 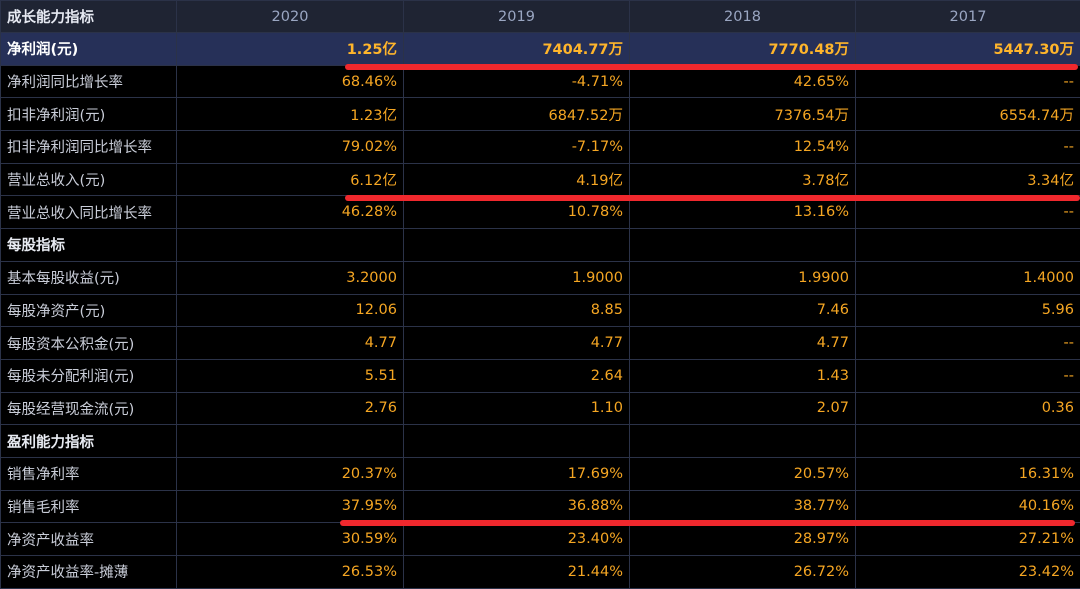 I want to click on table-row-net-profit: 净利润(元) 1.25亿 7404.77万 7770.48万 5447.30万, so click(x=540, y=49).